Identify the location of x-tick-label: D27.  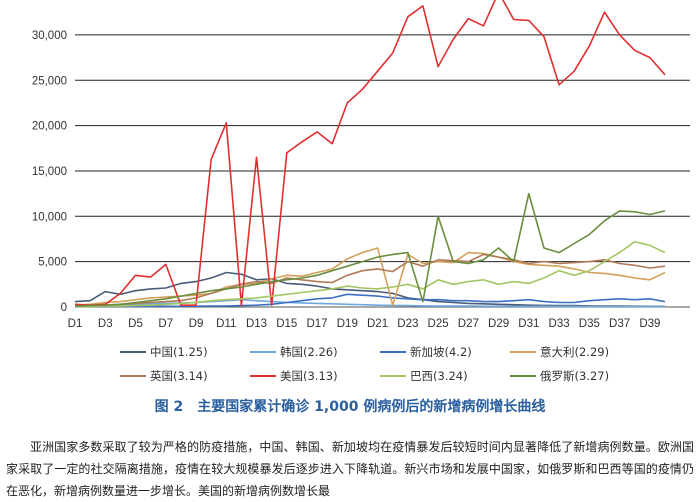
(468, 324).